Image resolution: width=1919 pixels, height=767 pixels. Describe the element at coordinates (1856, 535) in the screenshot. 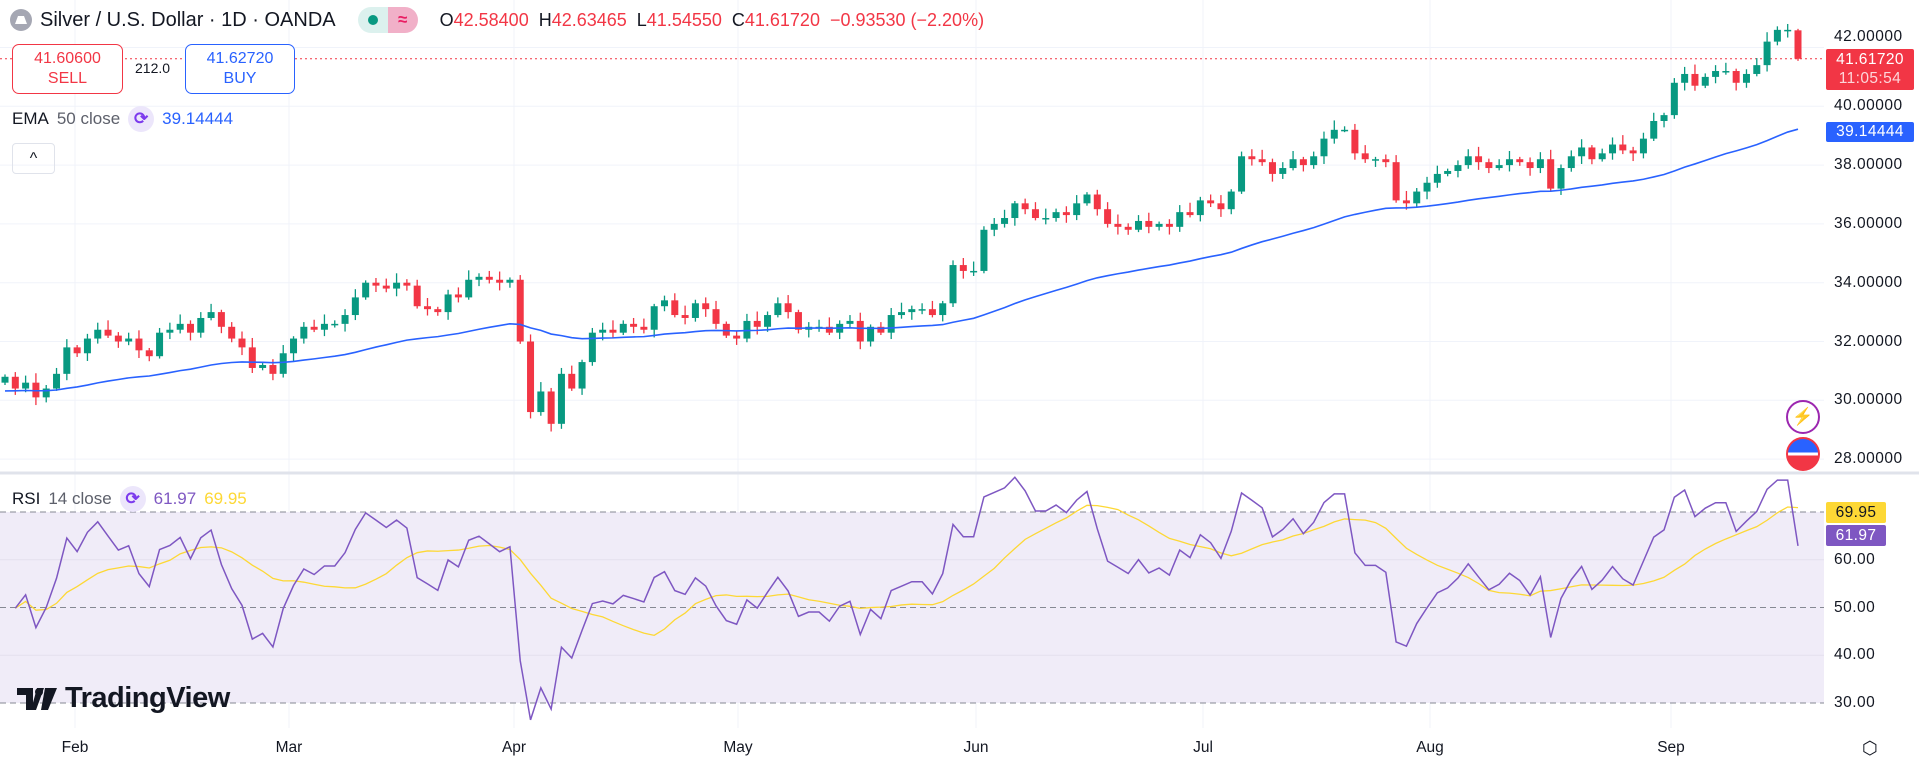

I see `rsi-tag: 61.97` at that location.